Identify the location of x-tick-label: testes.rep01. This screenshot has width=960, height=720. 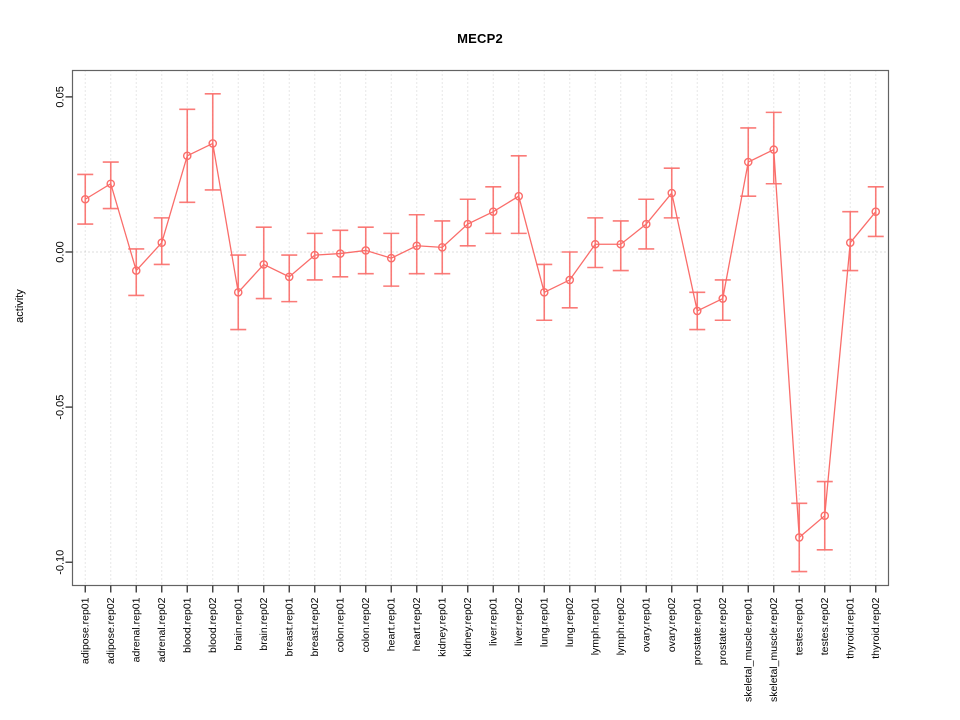
(799, 626).